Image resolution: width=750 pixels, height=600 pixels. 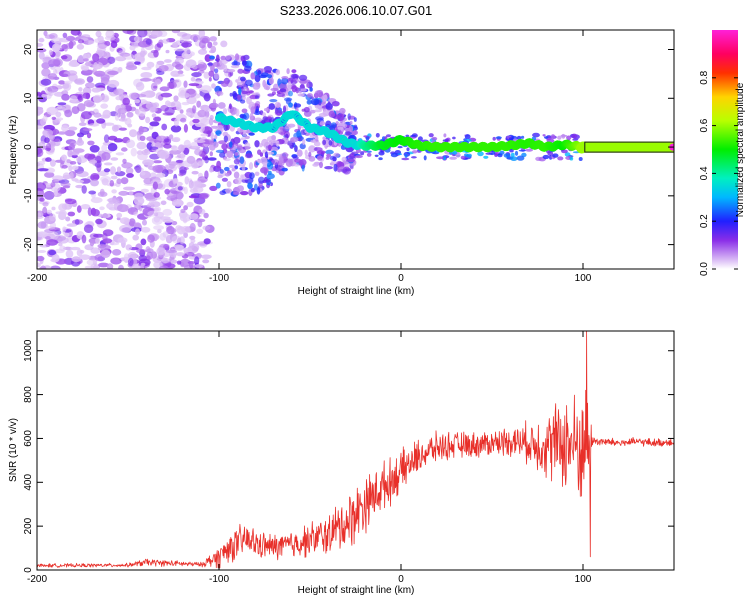 What do you see at coordinates (219, 579) in the screenshot?
I see `x-tick-label: -100` at bounding box center [219, 579].